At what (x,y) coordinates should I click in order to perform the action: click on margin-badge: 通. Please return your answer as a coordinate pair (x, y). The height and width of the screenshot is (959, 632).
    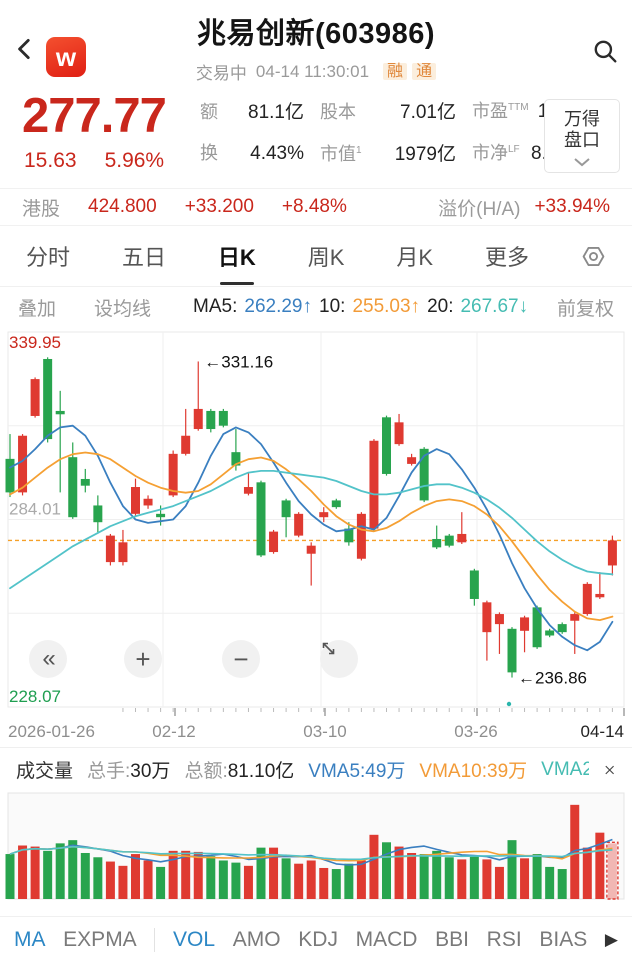
    Looking at the image, I should click on (424, 71).